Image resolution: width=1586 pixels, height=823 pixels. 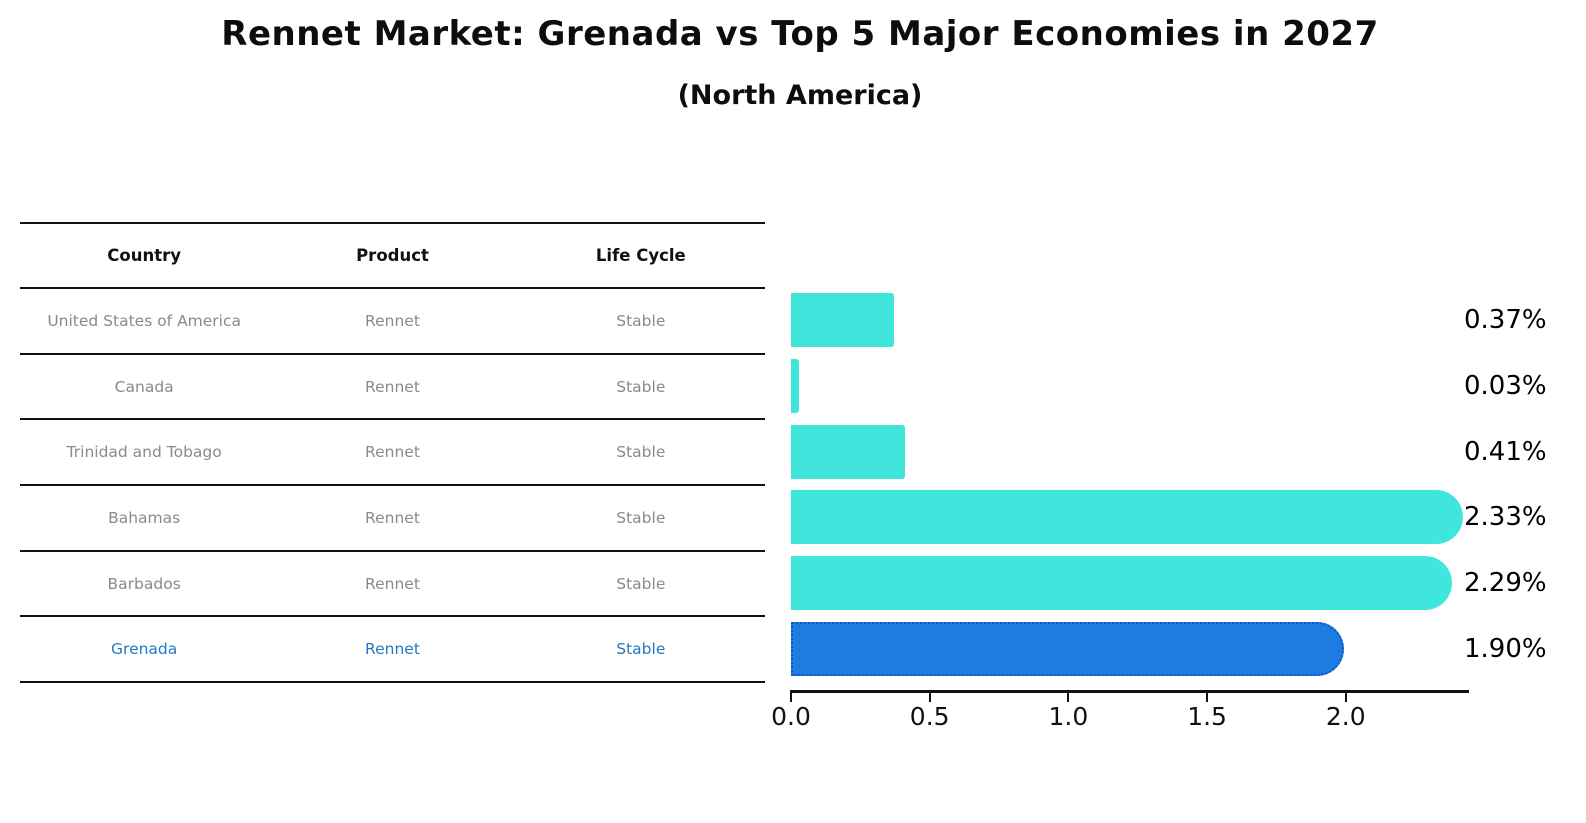 I want to click on cell-country: Canada, so click(x=144, y=386).